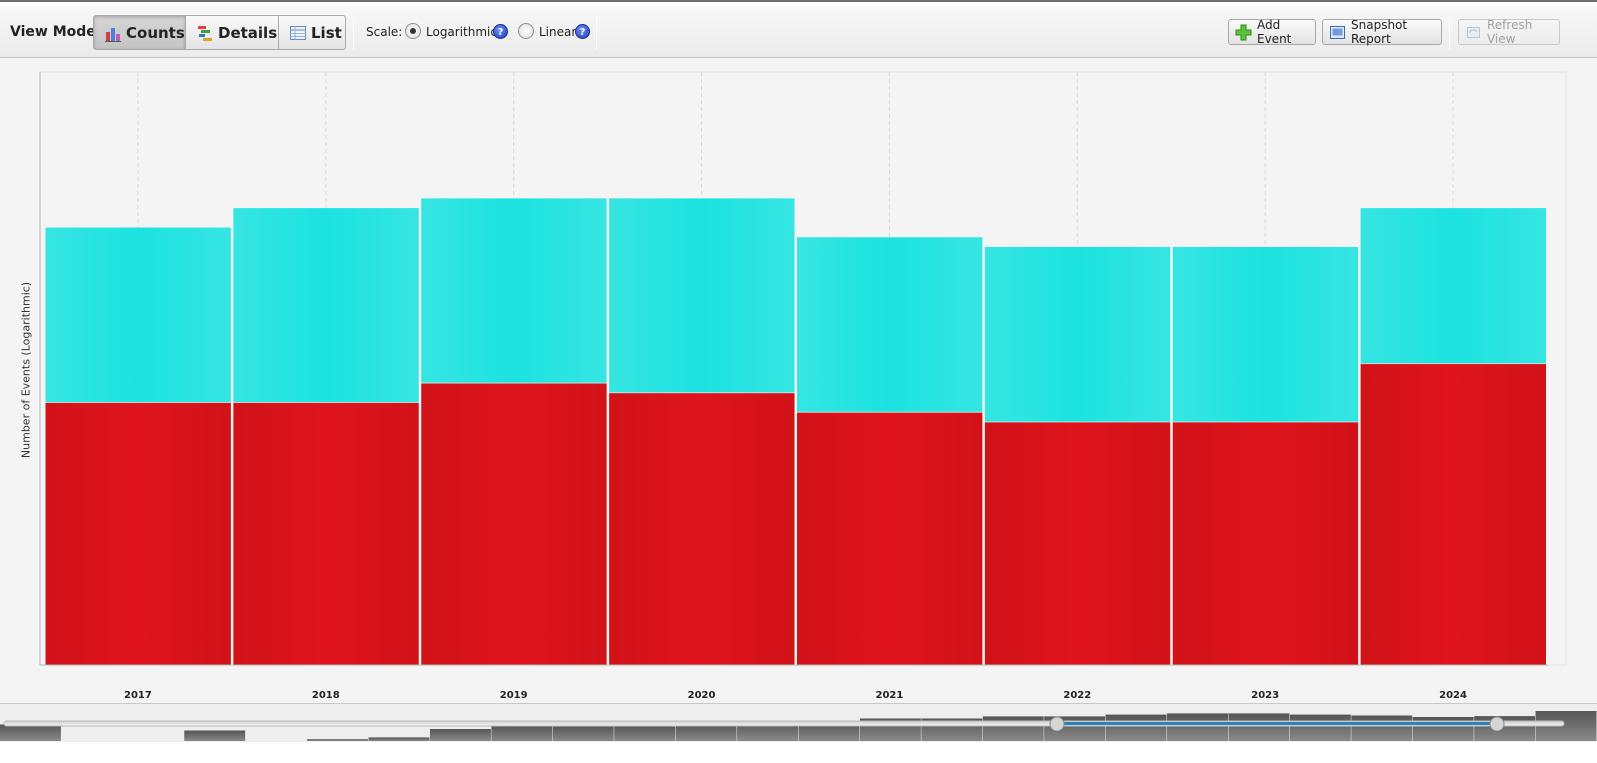  What do you see at coordinates (1277, 723) in the screenshot?
I see `navigator-selection-range` at bounding box center [1277, 723].